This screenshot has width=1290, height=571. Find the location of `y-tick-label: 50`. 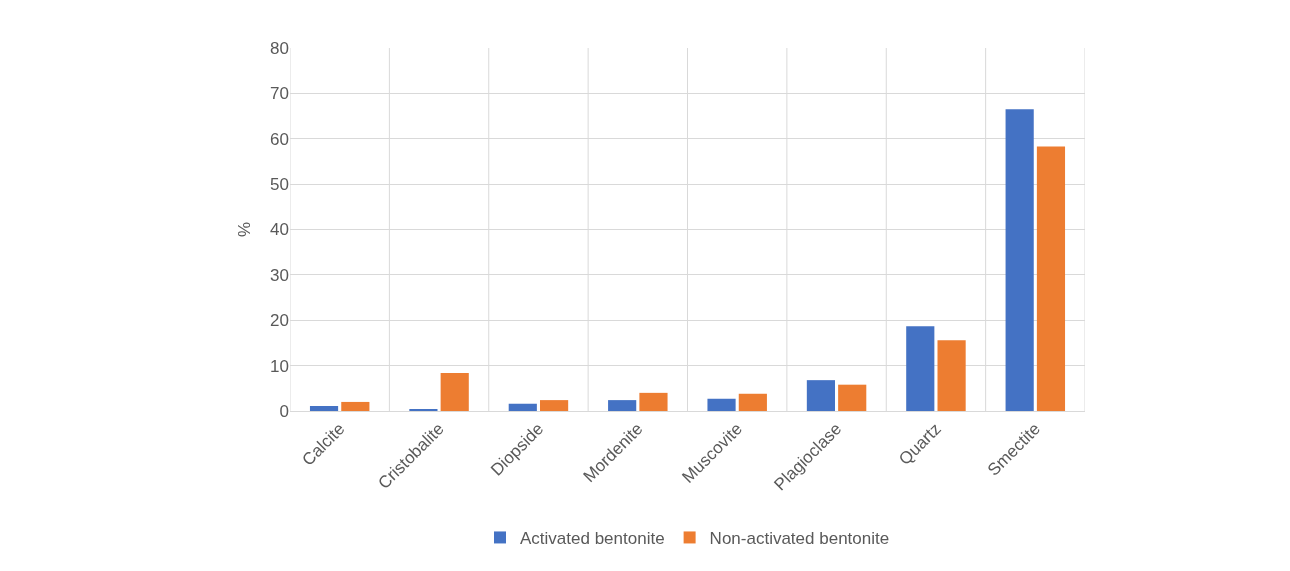

y-tick-label: 50 is located at coordinates (279, 185).